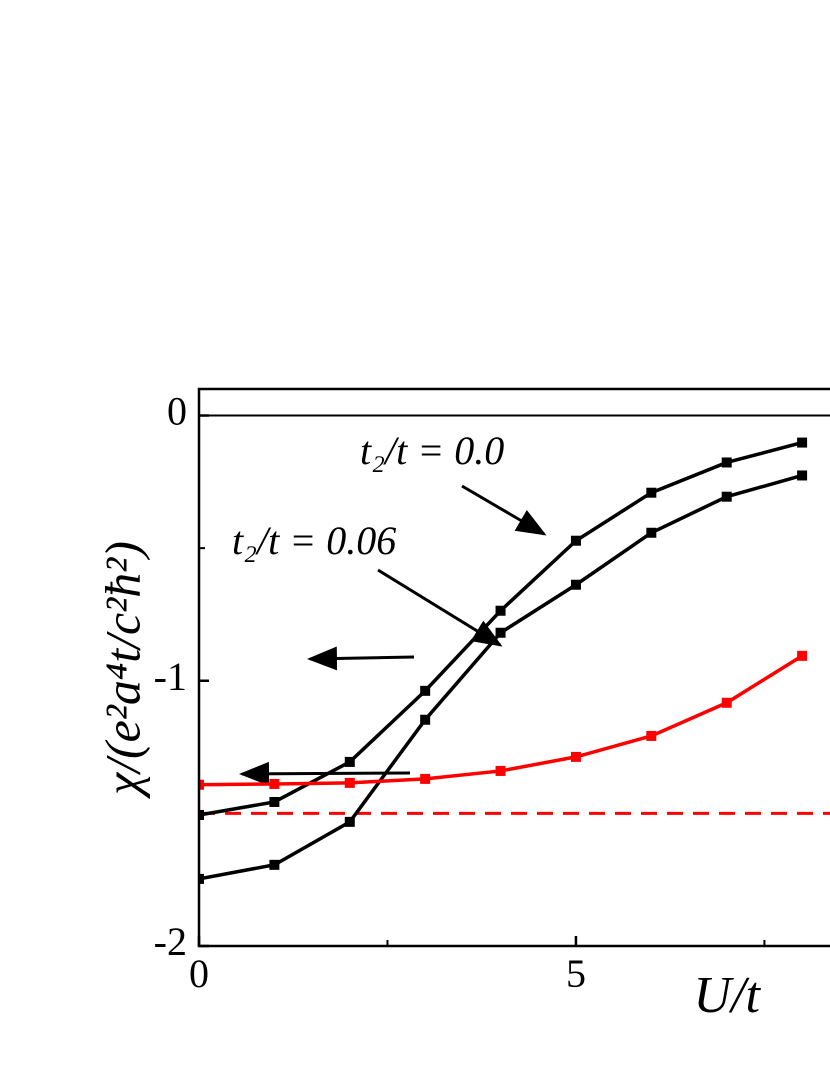 This screenshot has height=1075, width=830. What do you see at coordinates (501, 720) in the screenshot?
I see `series-line` at bounding box center [501, 720].